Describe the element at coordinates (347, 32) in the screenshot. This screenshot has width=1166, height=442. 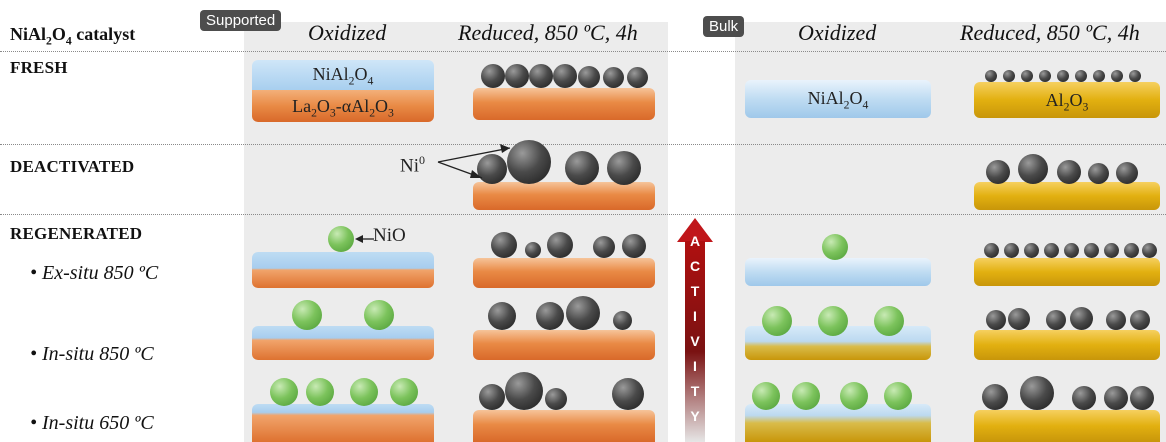
I see `supported-oxidized-header: Oxidized` at that location.